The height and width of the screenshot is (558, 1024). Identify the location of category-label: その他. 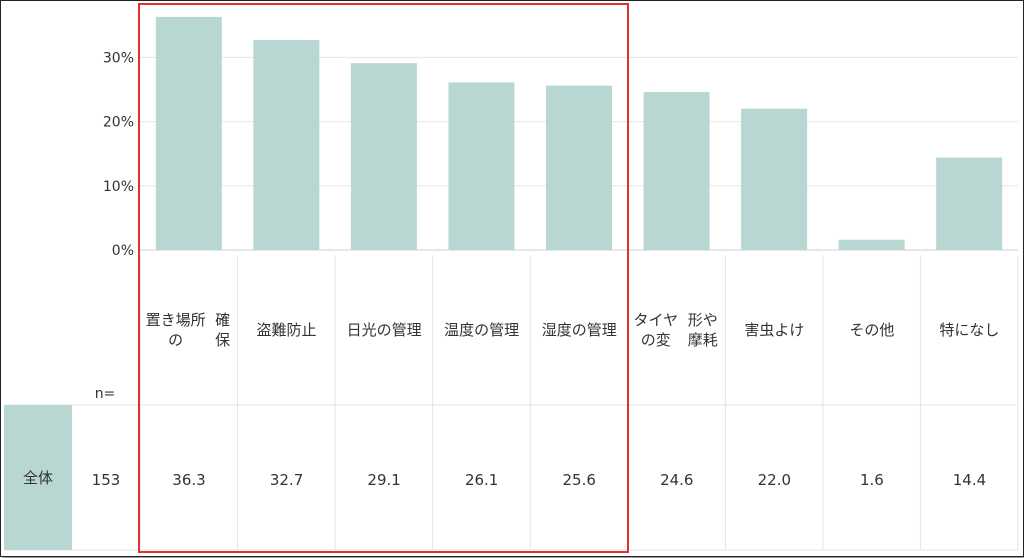
(872, 330).